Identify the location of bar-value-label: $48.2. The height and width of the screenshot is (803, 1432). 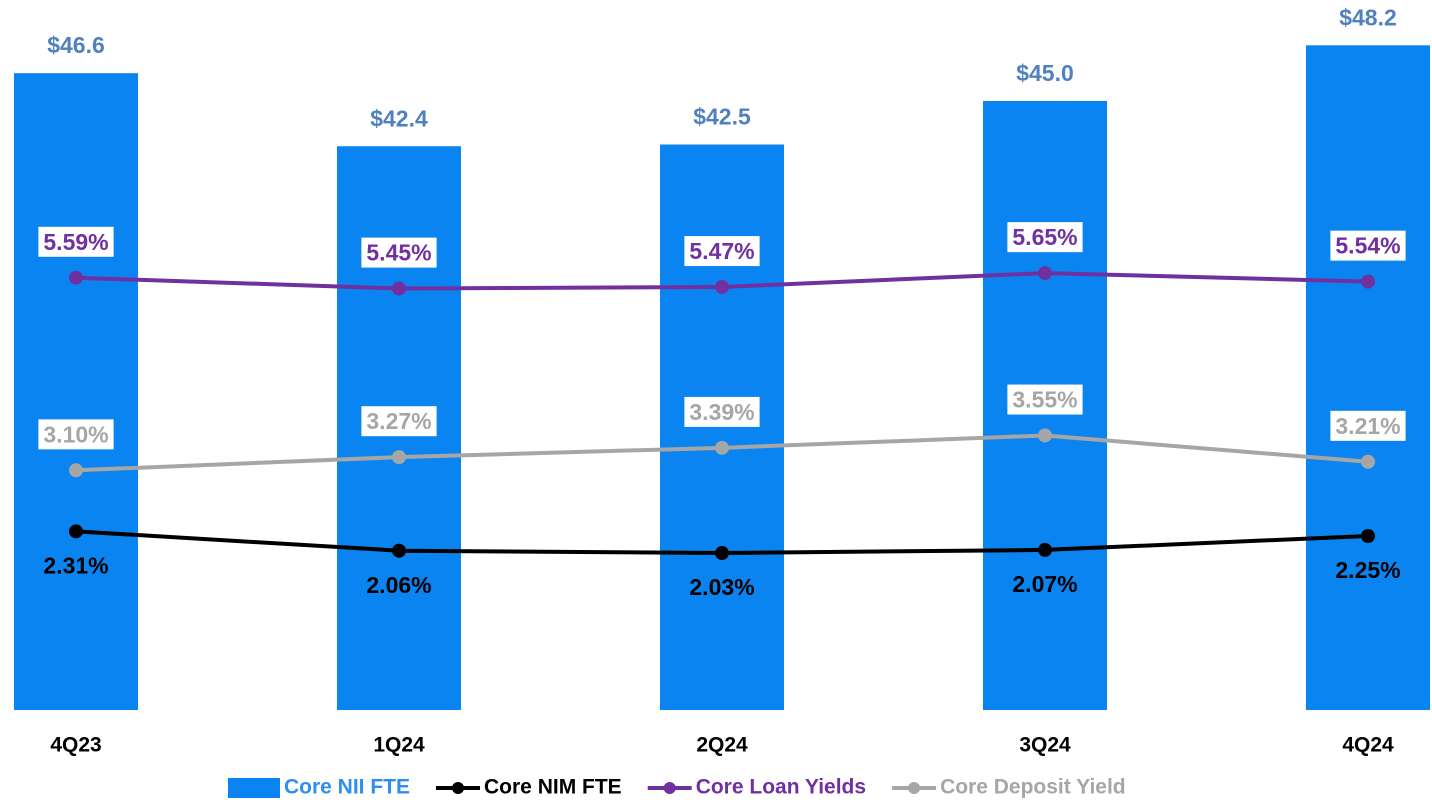
(1368, 17).